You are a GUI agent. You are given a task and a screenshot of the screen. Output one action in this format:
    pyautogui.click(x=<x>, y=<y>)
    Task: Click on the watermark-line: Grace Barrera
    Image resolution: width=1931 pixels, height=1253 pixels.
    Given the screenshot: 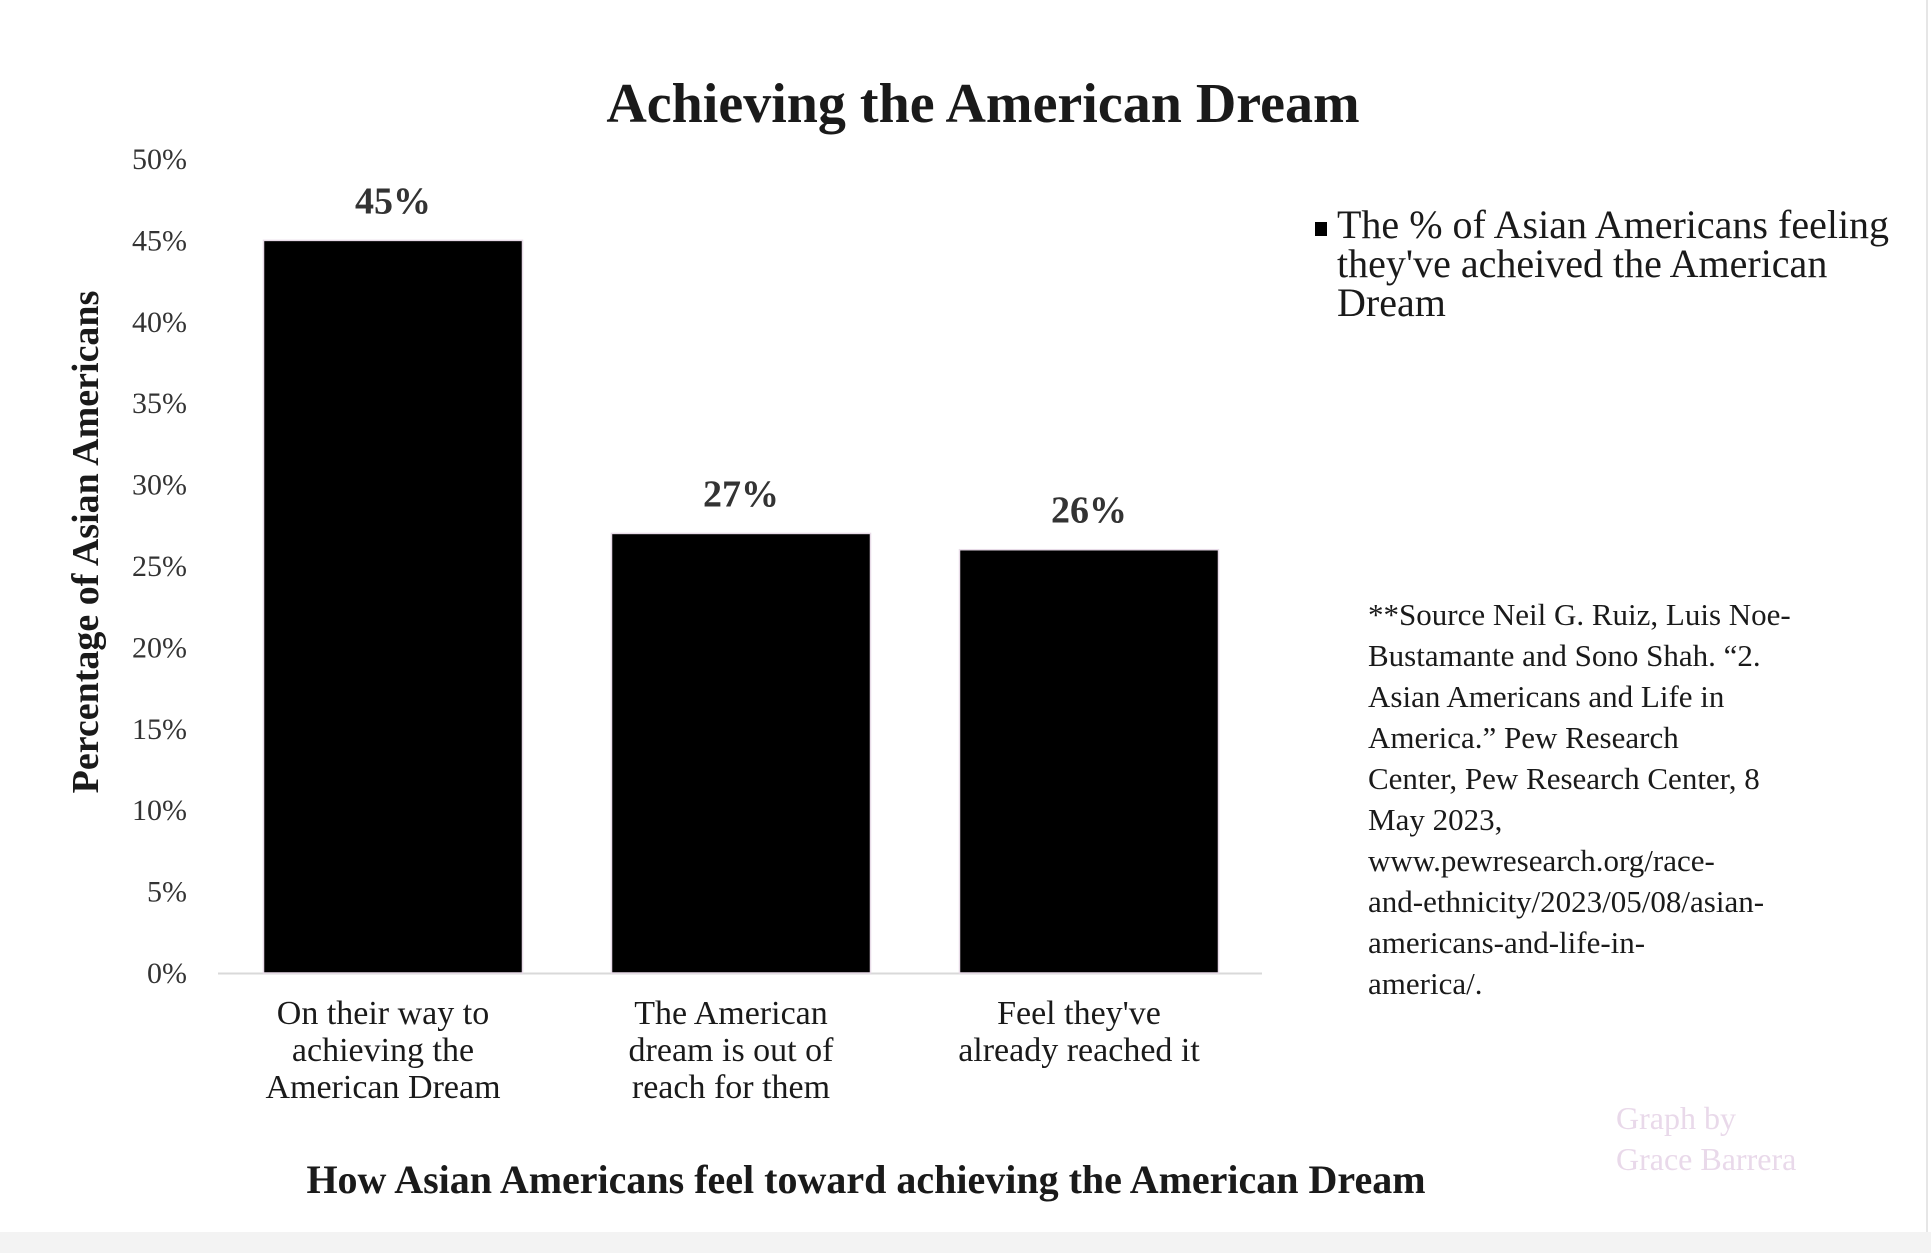 What is the action you would take?
    pyautogui.click(x=1706, y=1159)
    